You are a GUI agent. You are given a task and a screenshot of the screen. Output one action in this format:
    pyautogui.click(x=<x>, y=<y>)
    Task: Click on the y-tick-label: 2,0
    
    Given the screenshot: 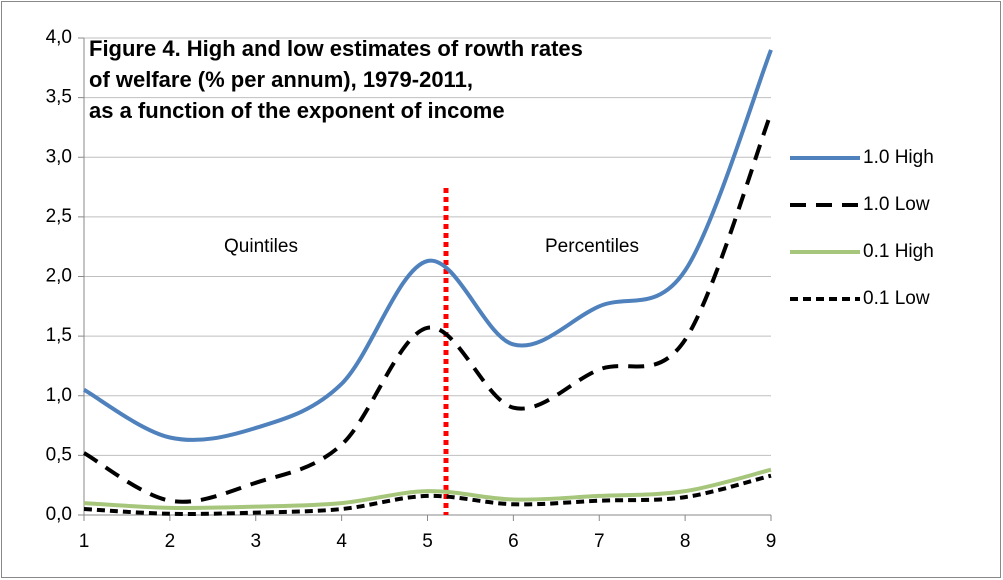 What is the action you would take?
    pyautogui.click(x=59, y=276)
    